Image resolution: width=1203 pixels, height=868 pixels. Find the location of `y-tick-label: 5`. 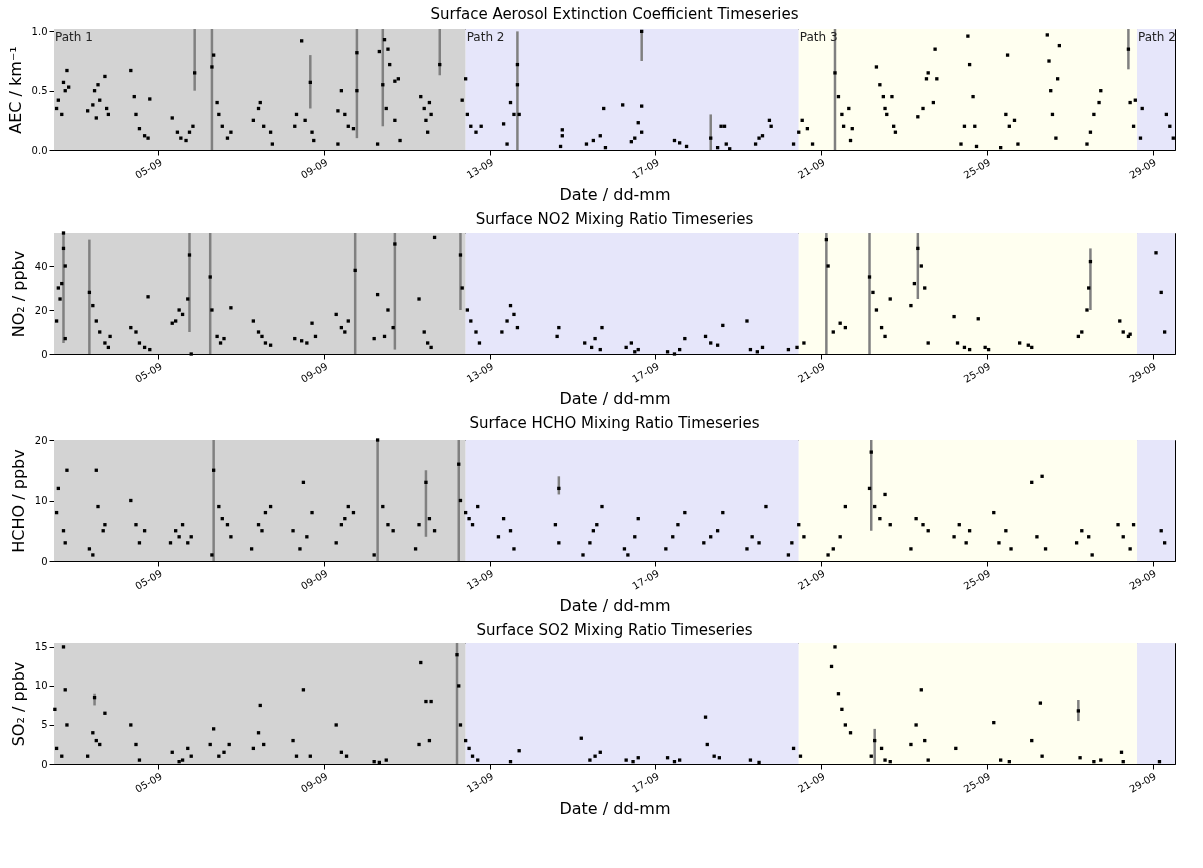

y-tick-label: 5 is located at coordinates (44, 725).